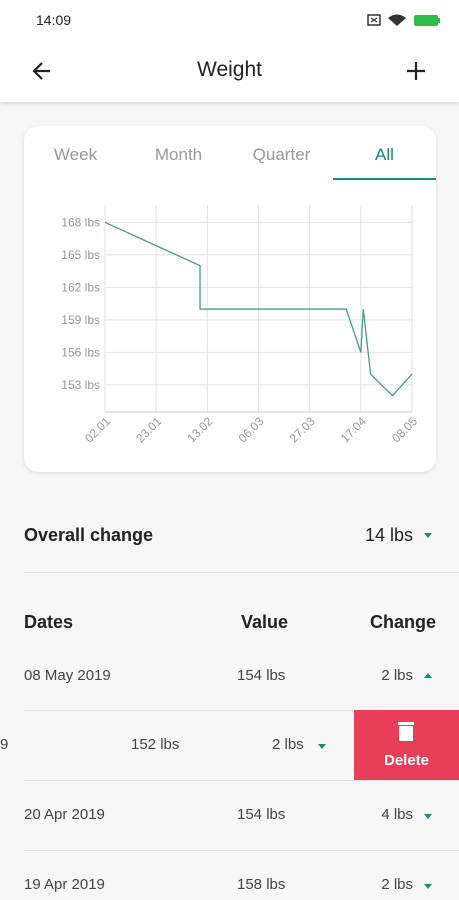  Describe the element at coordinates (265, 622) in the screenshot. I see `column-header: Value` at that location.